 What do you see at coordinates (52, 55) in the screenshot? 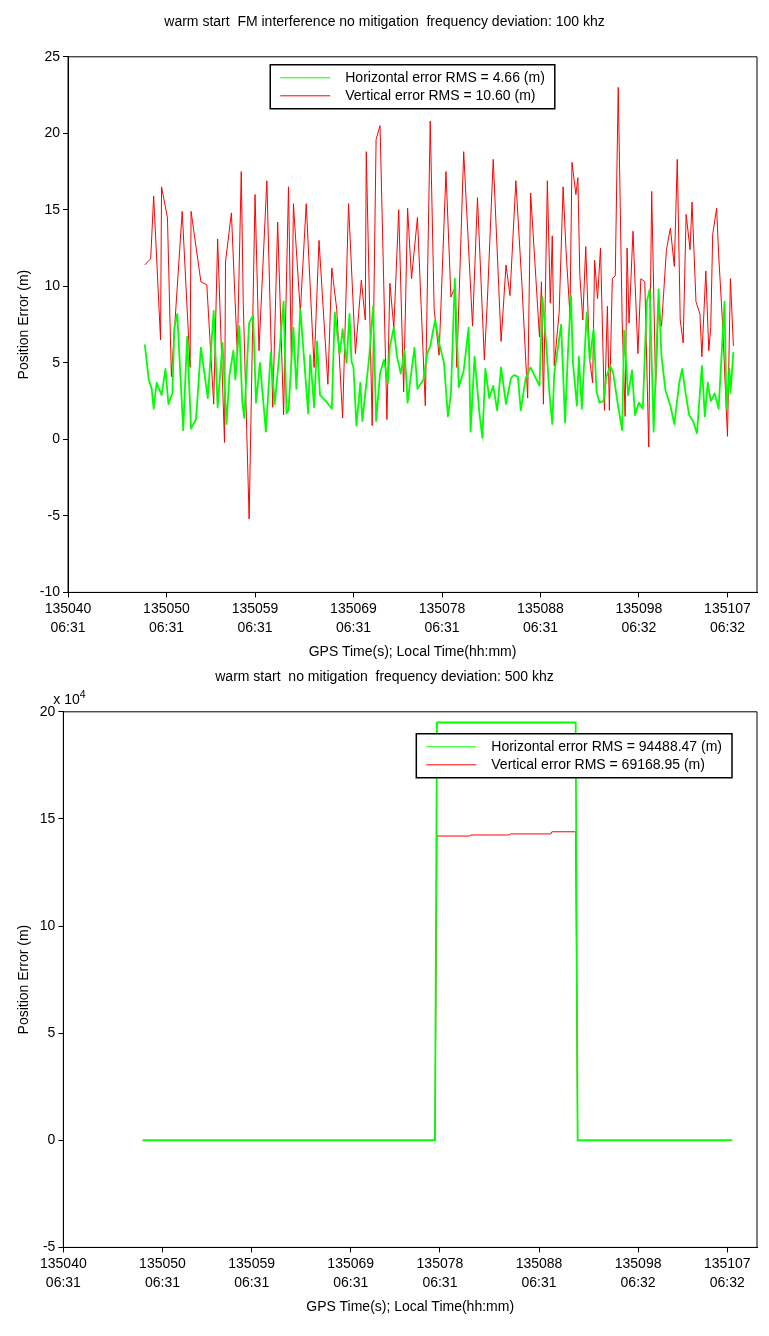
I see `y-tick-label: 25` at bounding box center [52, 55].